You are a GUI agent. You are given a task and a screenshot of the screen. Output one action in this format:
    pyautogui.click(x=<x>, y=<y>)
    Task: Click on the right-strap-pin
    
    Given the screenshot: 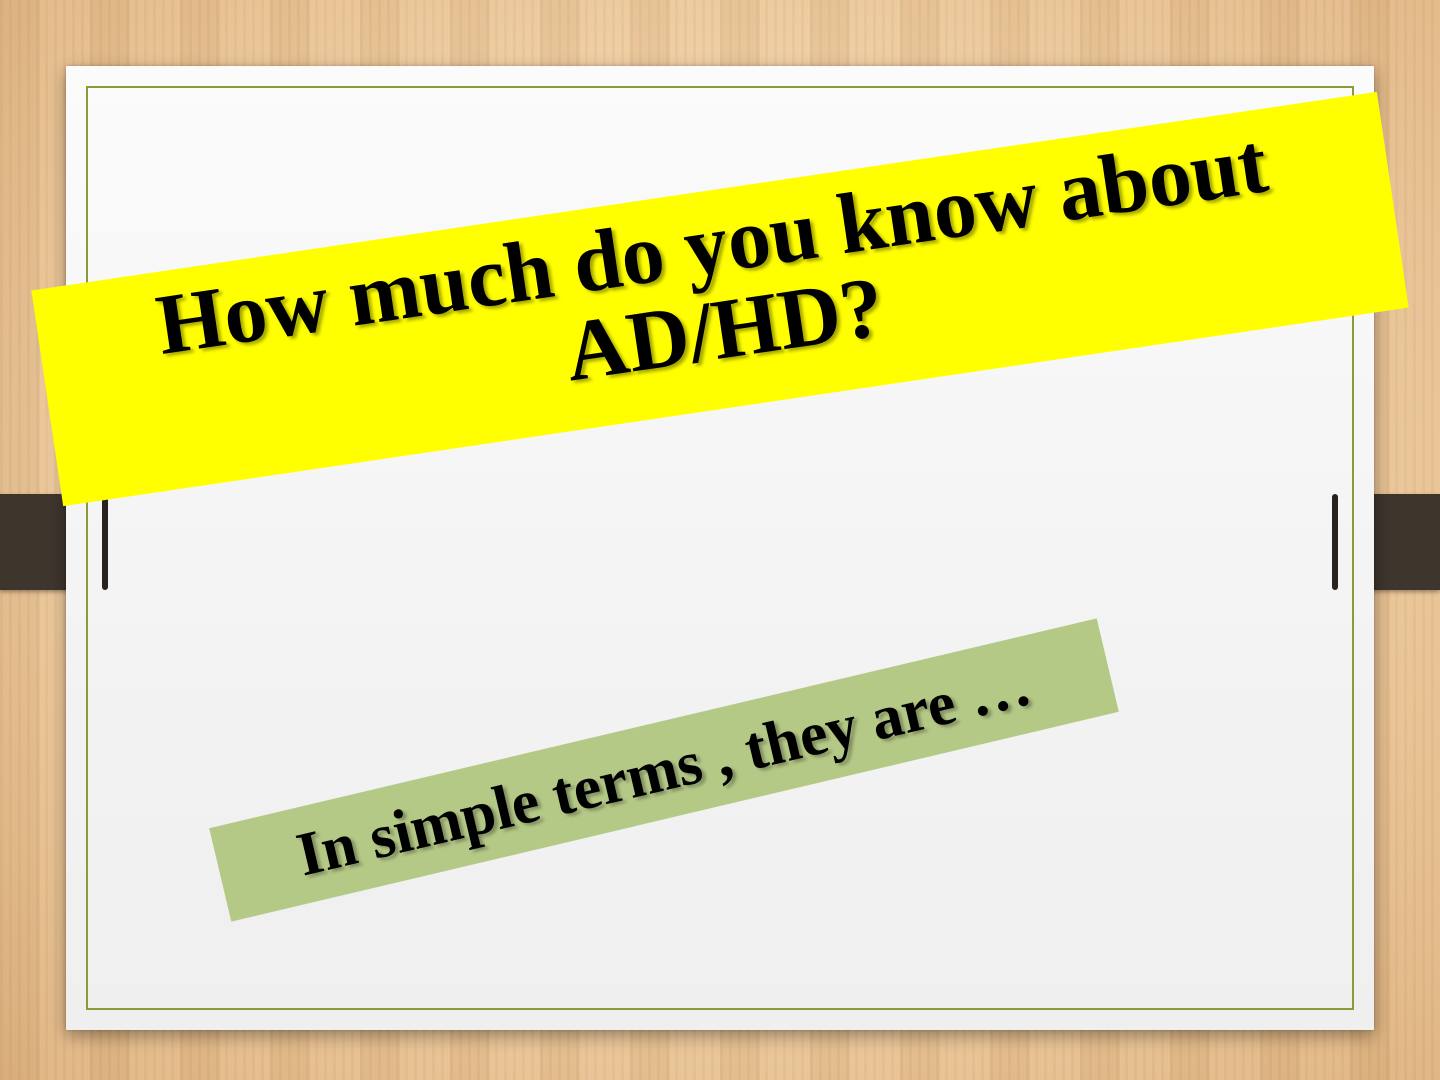 What is the action you would take?
    pyautogui.click(x=1335, y=542)
    